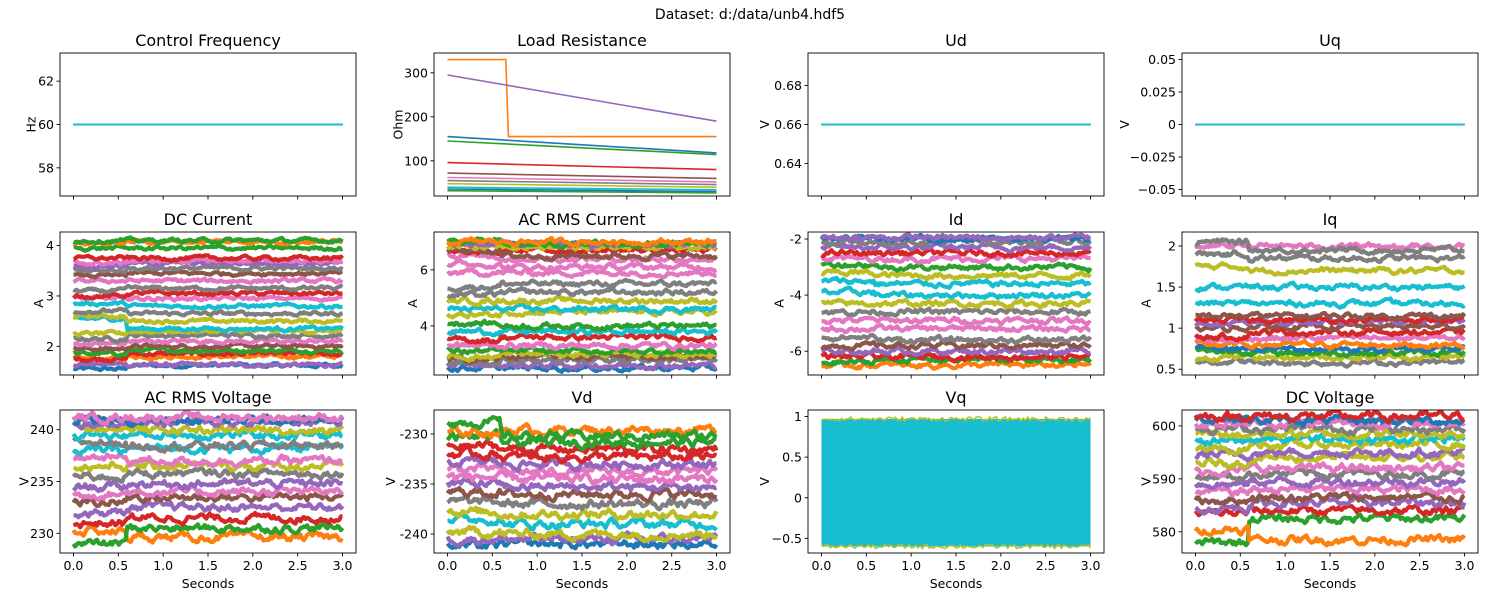  Describe the element at coordinates (1164, 478) in the screenshot. I see `y-tick-label: 590` at that location.